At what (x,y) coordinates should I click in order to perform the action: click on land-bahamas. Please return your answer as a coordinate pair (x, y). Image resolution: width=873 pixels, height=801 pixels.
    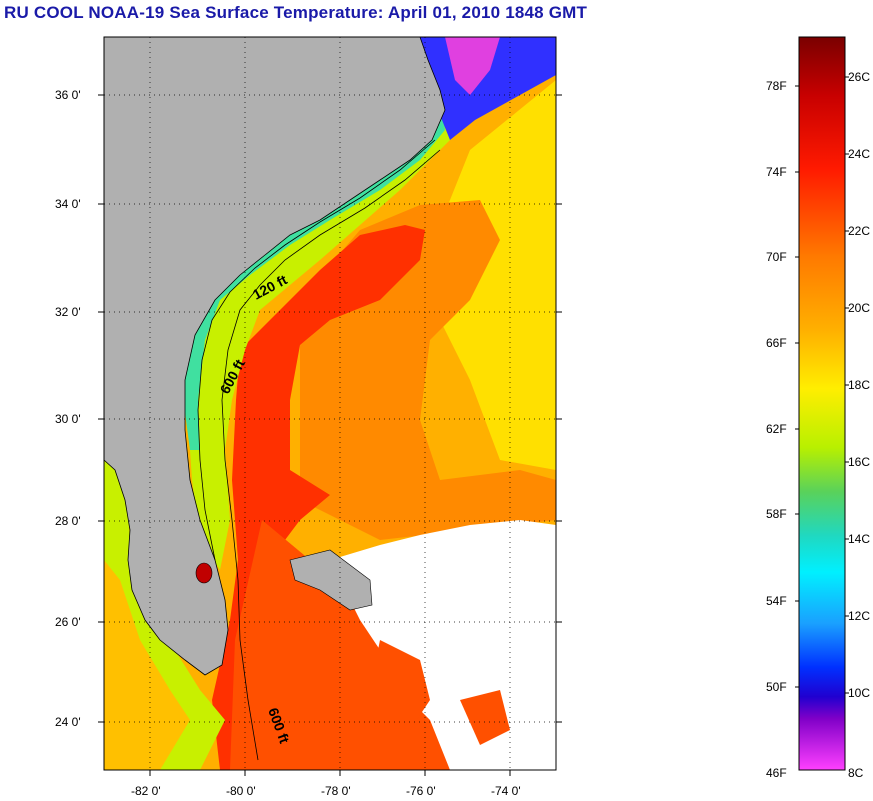
    Looking at the image, I should click on (331, 580).